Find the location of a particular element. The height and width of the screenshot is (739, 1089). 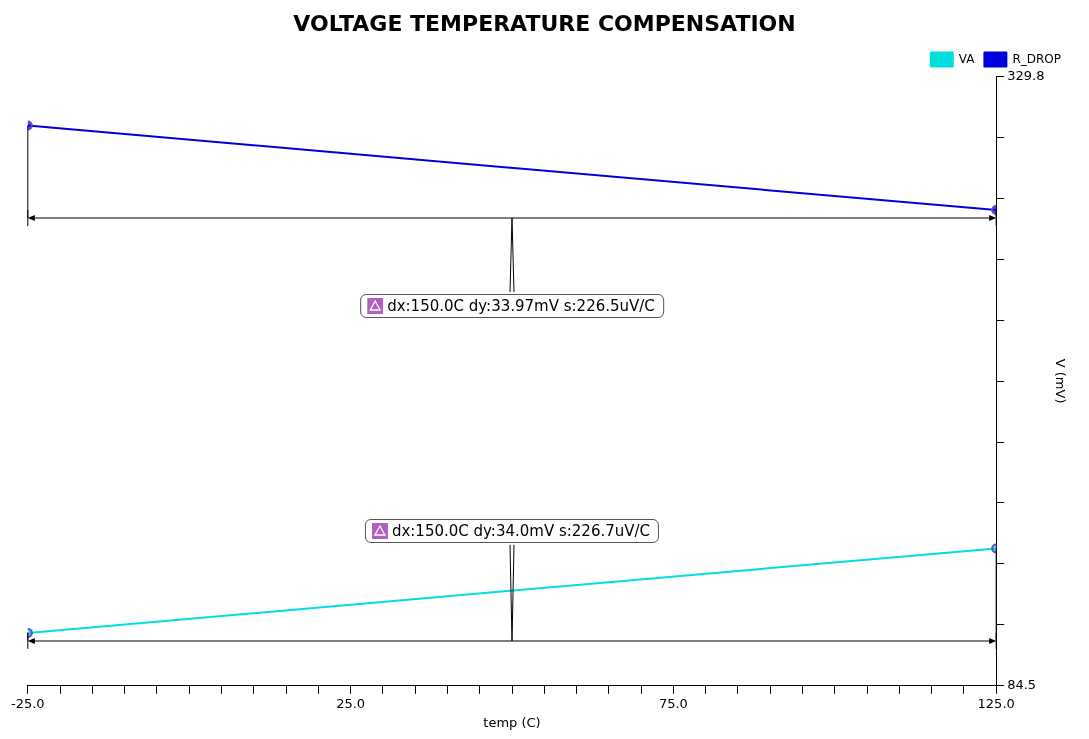

x-axis-title: temp (C) is located at coordinates (512, 722).